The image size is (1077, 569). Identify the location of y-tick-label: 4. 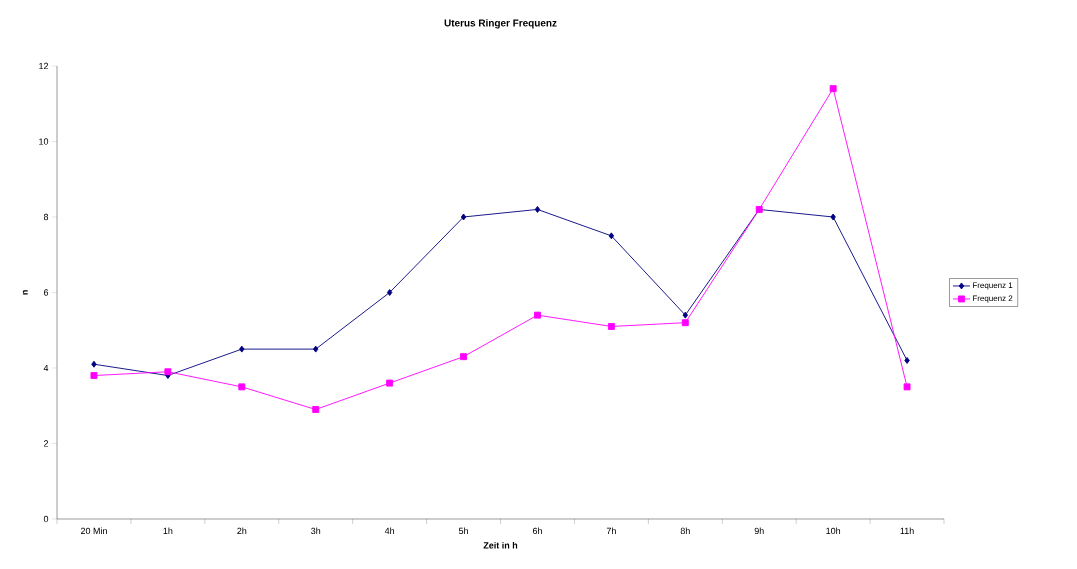
(46, 368).